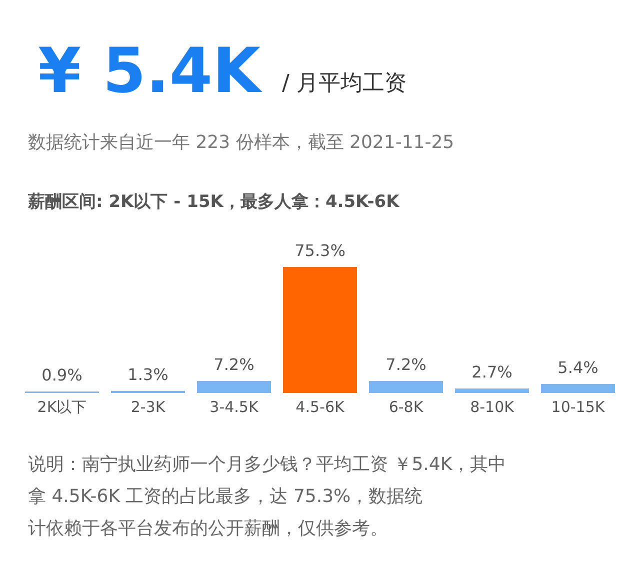  I want to click on x-tick-label: 10-15K, so click(578, 407).